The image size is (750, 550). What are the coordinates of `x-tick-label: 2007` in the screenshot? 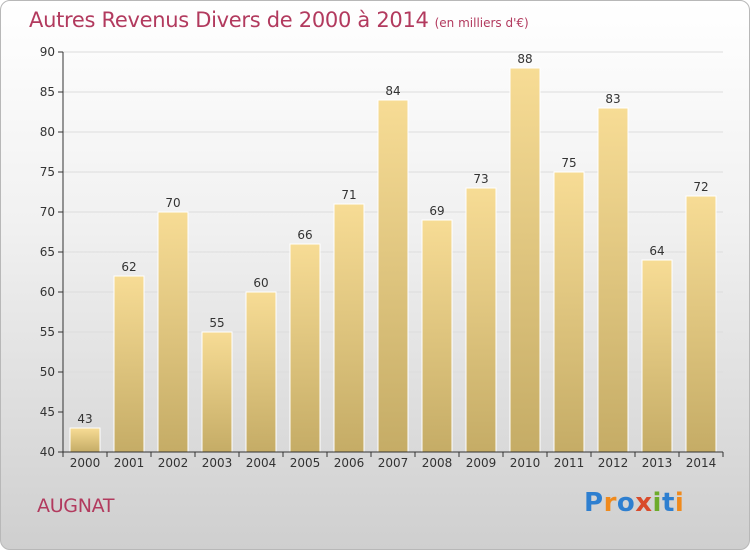 It's located at (393, 463).